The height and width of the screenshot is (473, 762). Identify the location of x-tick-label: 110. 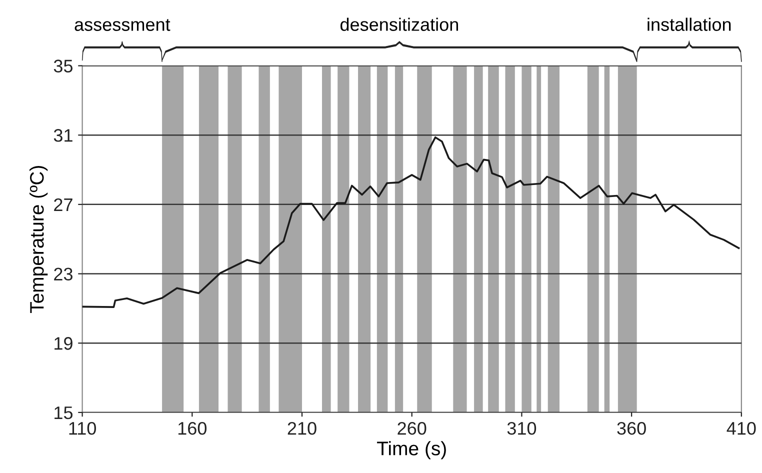
(82, 428).